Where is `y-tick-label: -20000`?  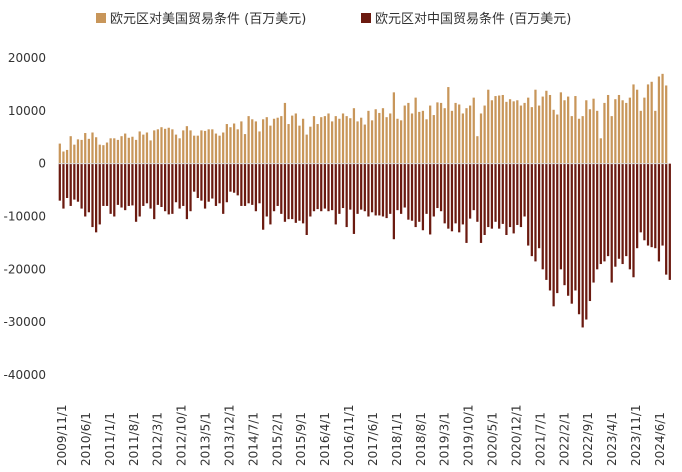 y-tick-label: -20000 is located at coordinates (24, 269).